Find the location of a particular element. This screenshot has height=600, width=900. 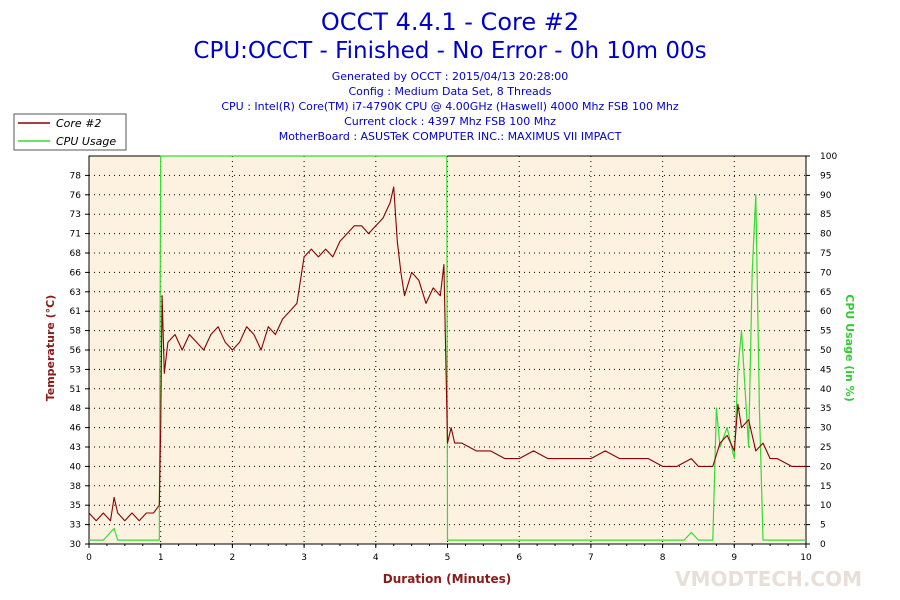

y2-axis-label: CPU Usage (in %) is located at coordinates (849, 347).